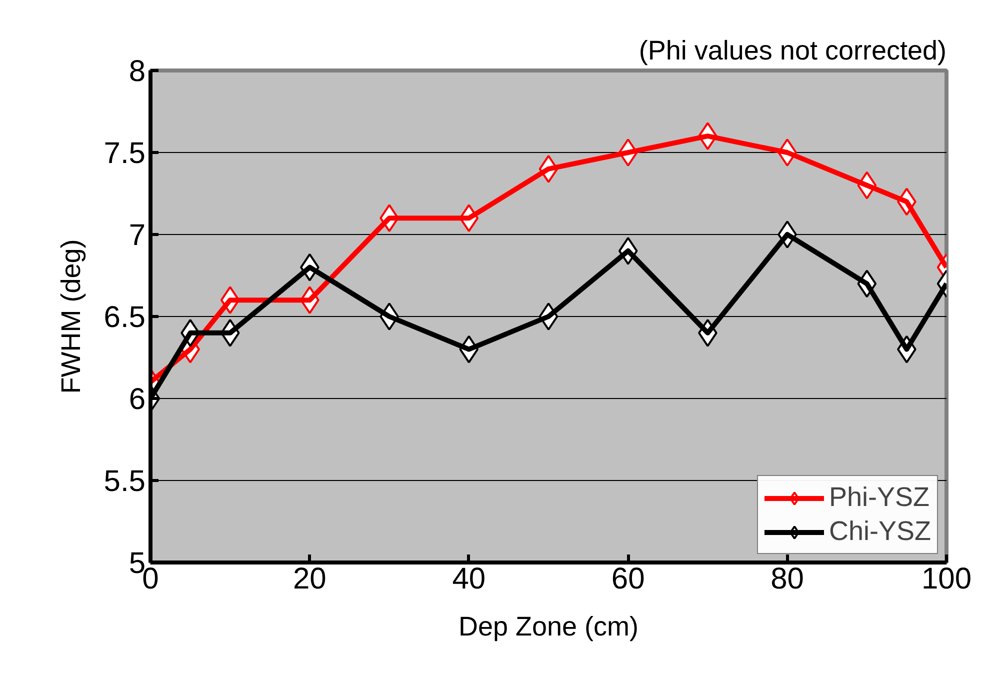 This screenshot has width=986, height=687. What do you see at coordinates (125, 153) in the screenshot?
I see `y-tick-label: 7.5` at bounding box center [125, 153].